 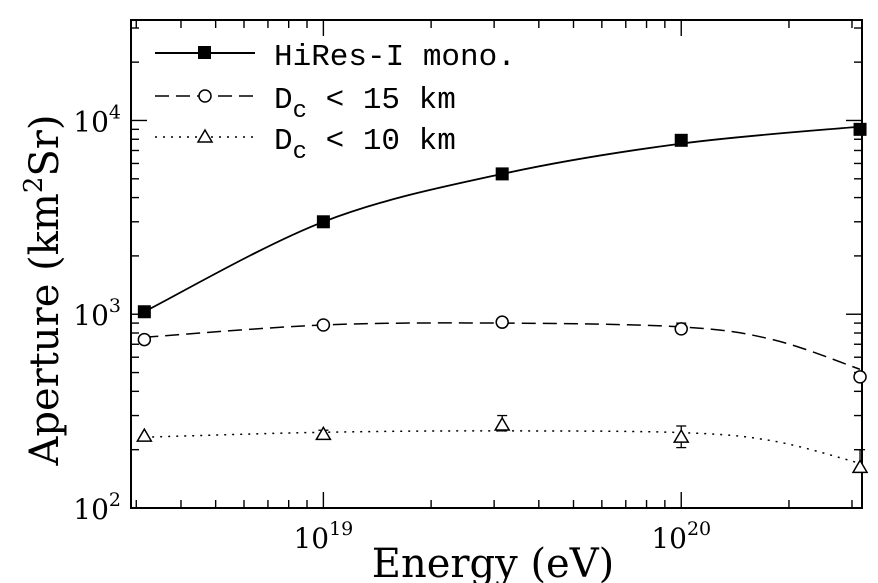 I want to click on legend-marker-filled-square, so click(x=204, y=52).